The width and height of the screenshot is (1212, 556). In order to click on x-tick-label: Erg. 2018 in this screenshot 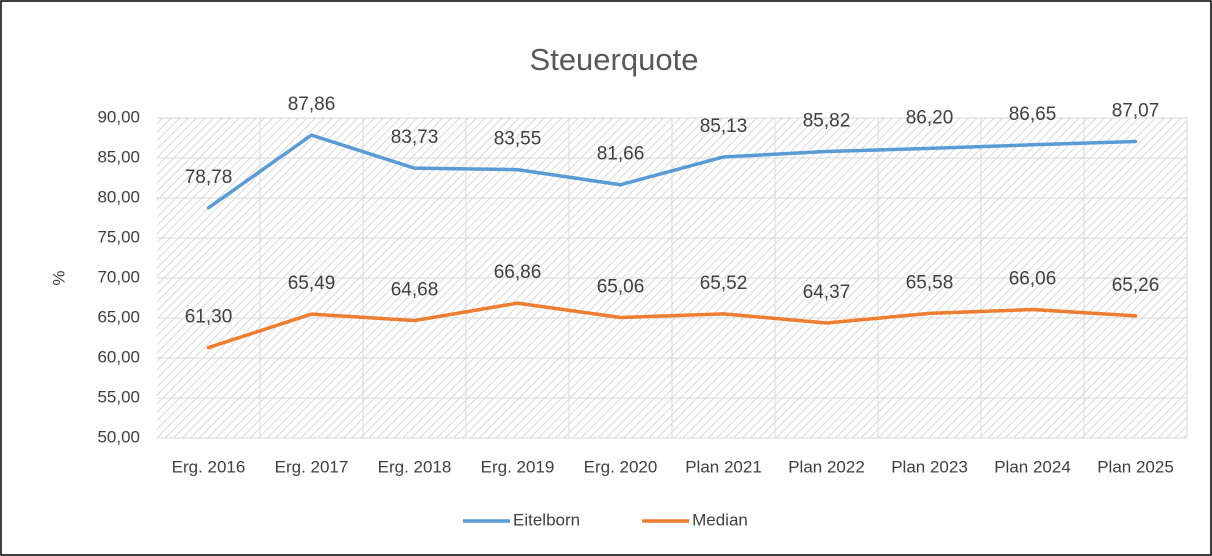, I will do `click(415, 466)`.